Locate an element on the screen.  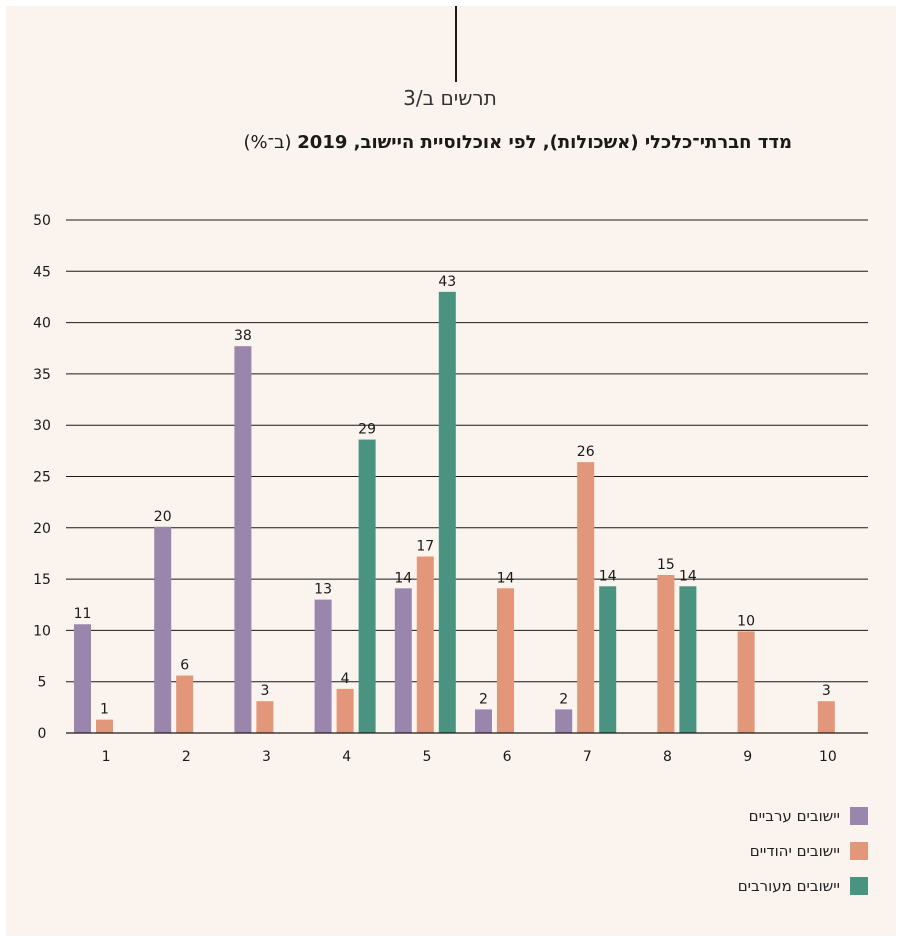
data-label-s2-c4: 29 is located at coordinates (367, 430).